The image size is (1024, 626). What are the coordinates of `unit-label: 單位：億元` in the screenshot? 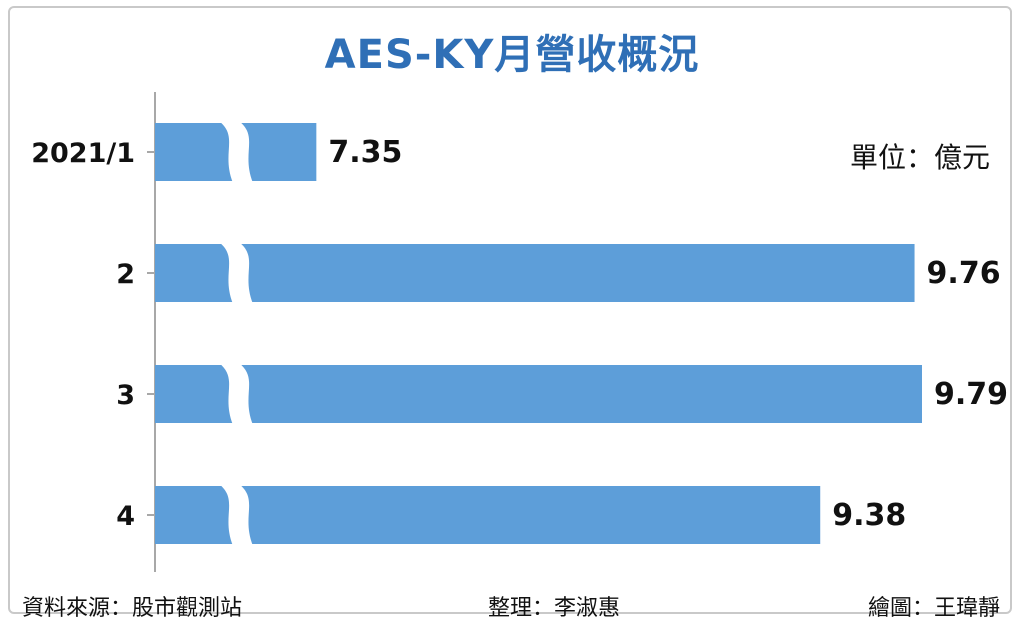 It's located at (919, 157).